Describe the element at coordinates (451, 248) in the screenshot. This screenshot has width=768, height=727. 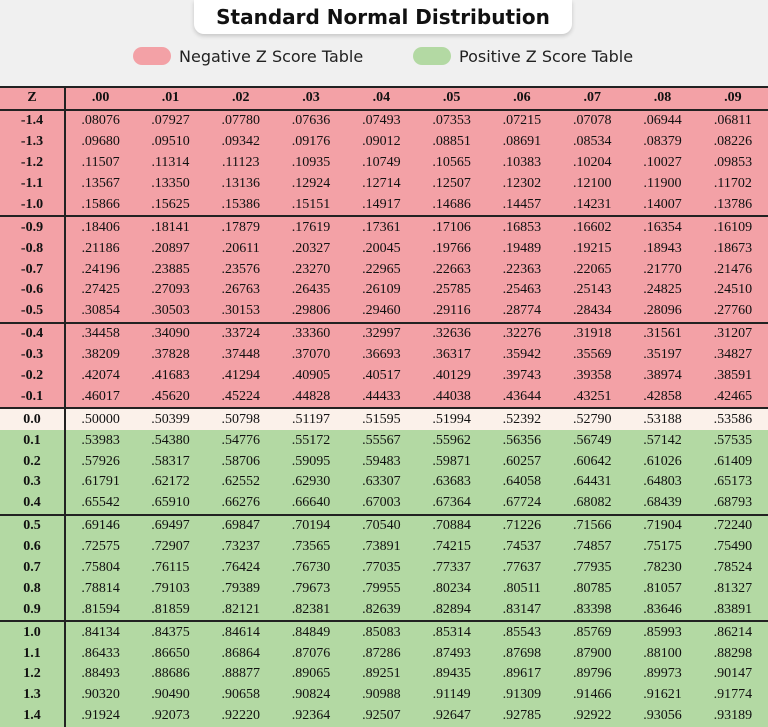
I see `probability-cell: .19766` at that location.